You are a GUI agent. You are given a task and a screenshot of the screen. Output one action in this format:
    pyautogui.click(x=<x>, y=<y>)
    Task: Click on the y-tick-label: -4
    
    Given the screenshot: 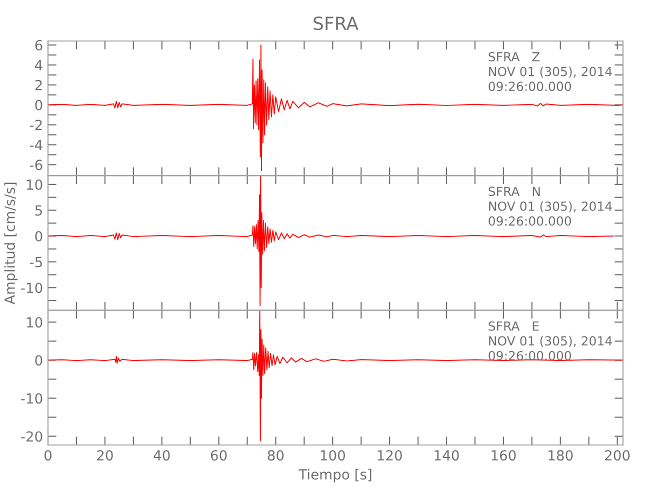 What is the action you would take?
    pyautogui.click(x=36, y=145)
    